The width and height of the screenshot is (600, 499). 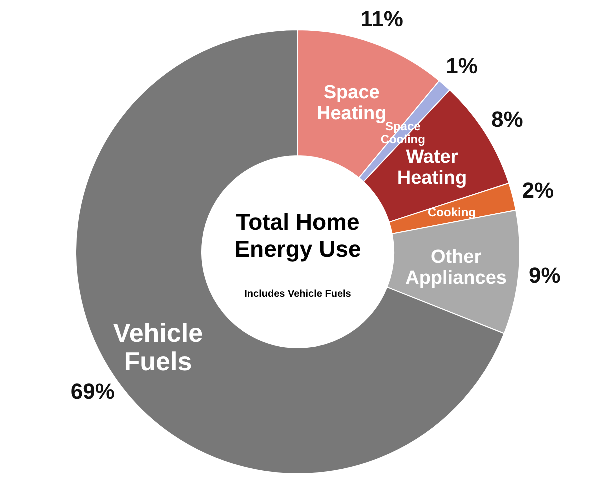 What do you see at coordinates (452, 213) in the screenshot?
I see `slice-label: Cooking` at bounding box center [452, 213].